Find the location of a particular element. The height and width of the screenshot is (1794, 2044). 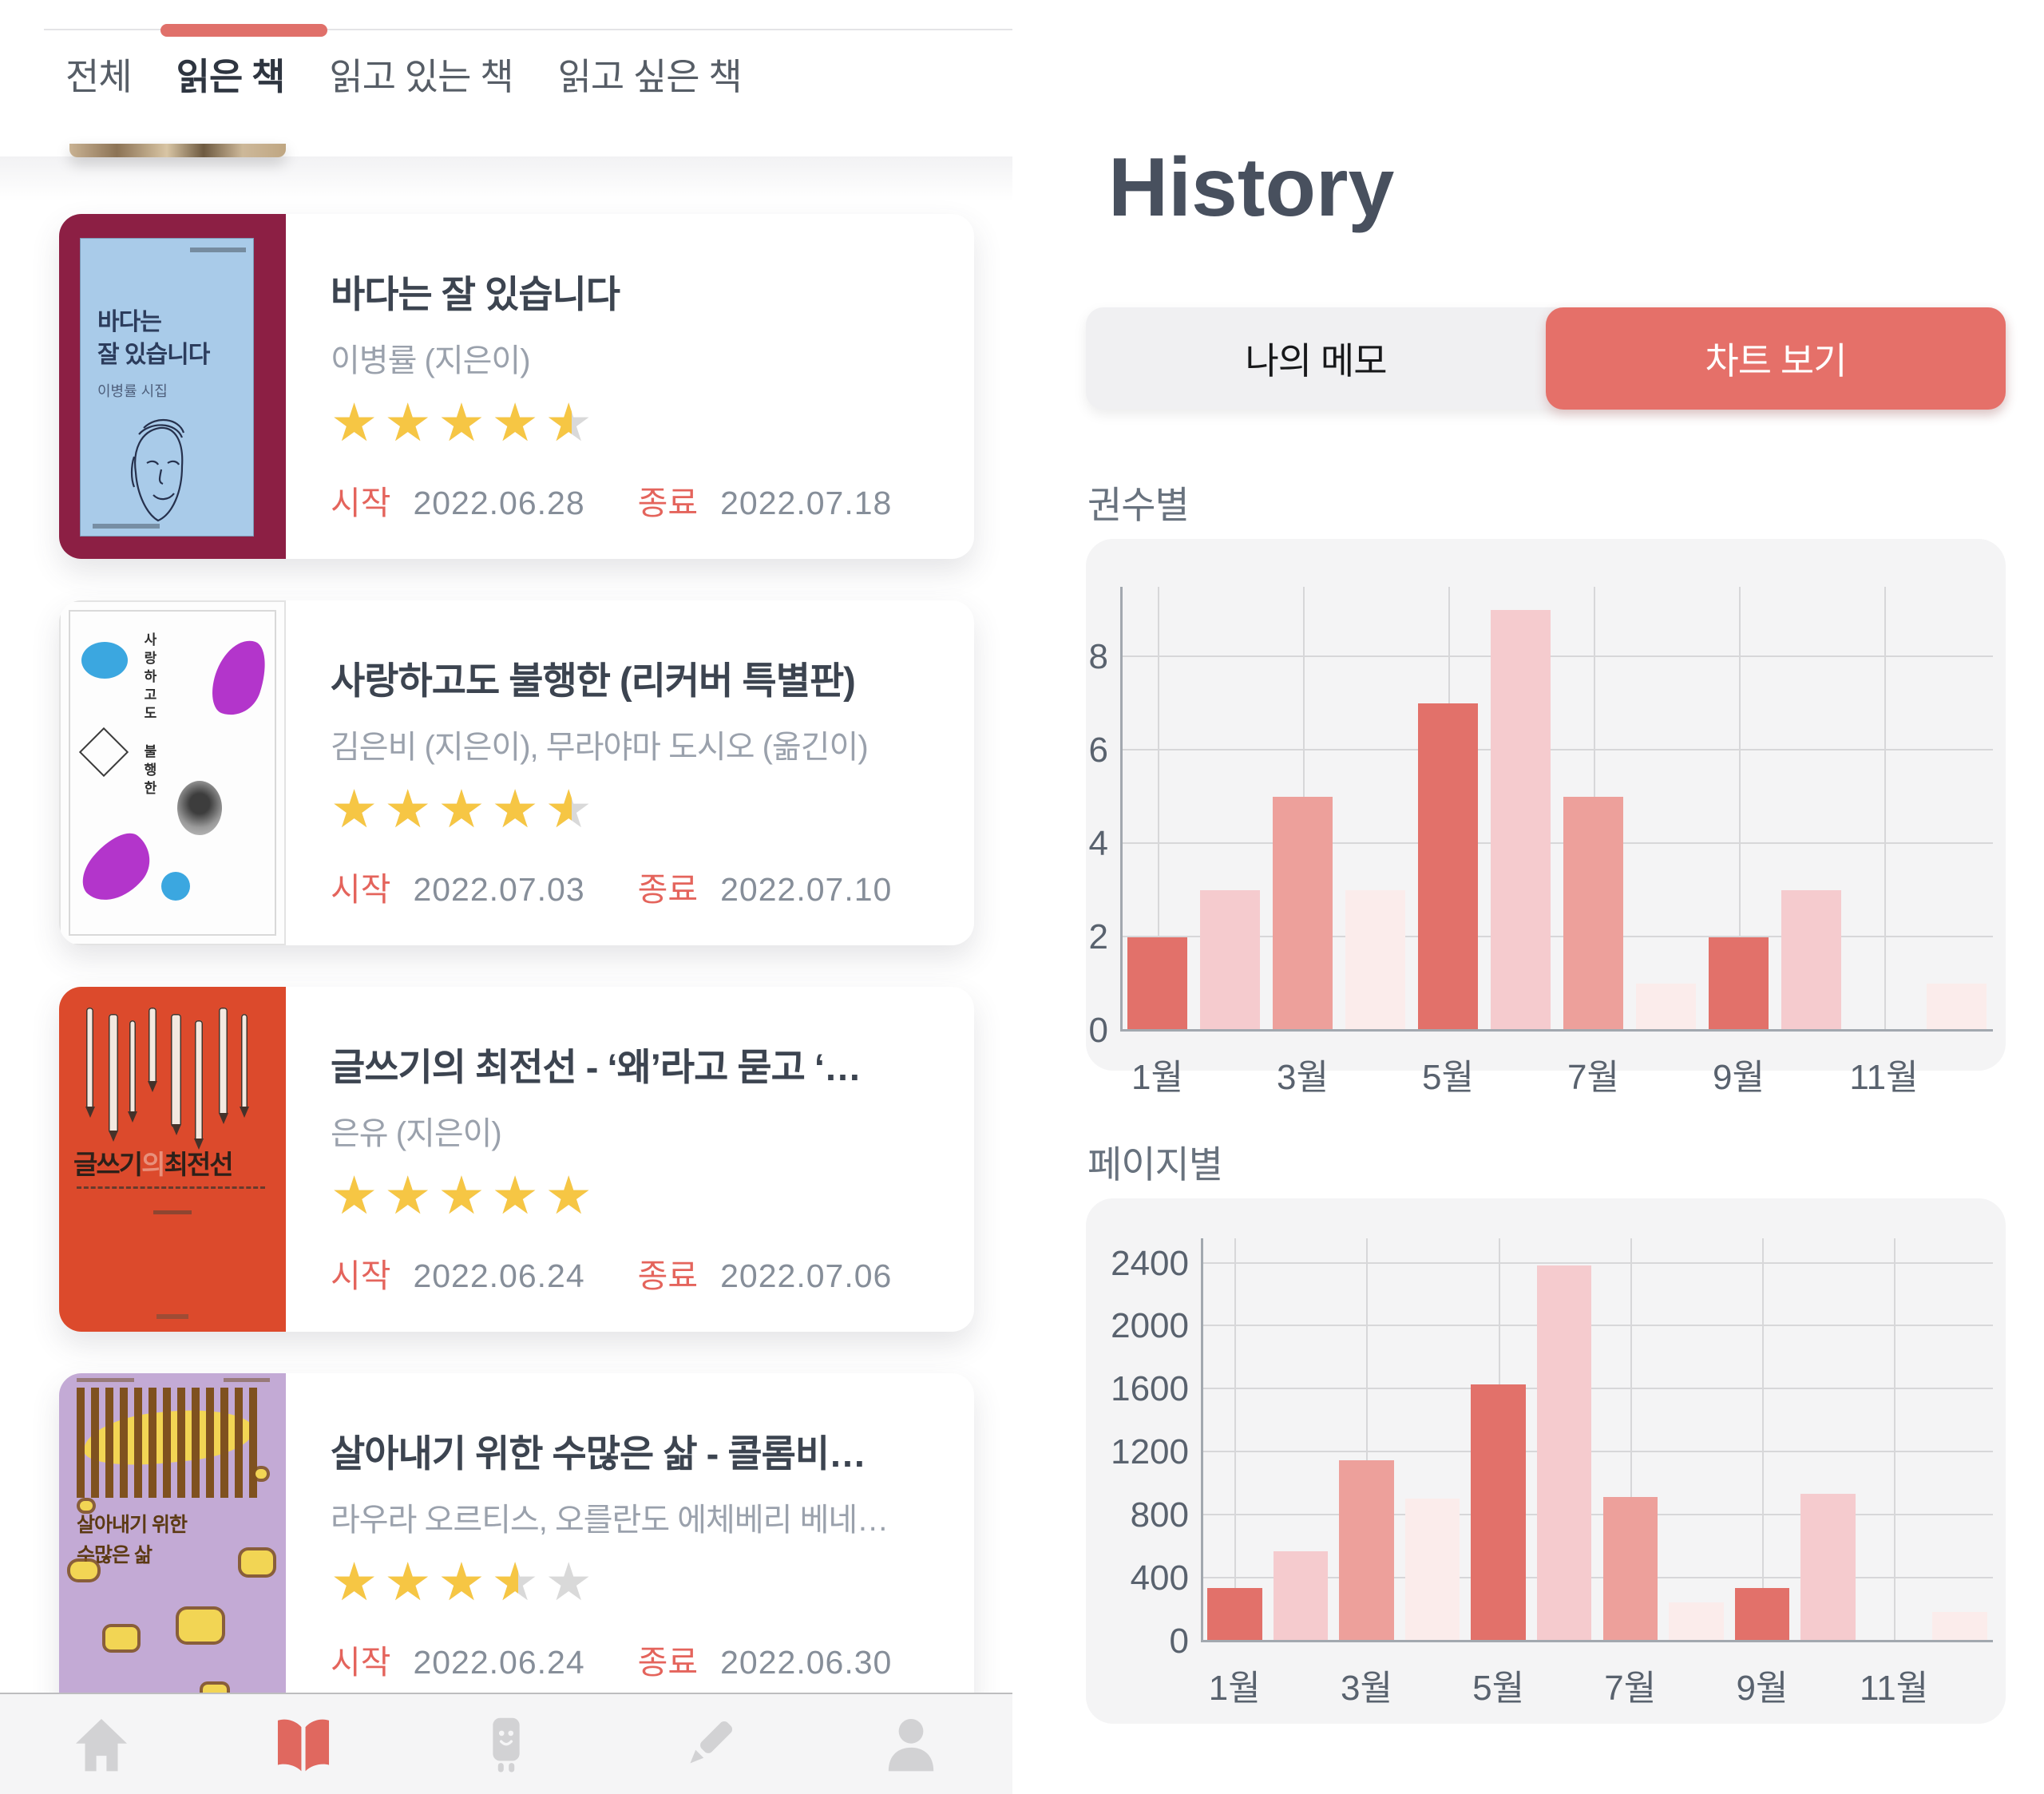

reading-dates: 시작 2022.06.24 종료 2022.07.06 is located at coordinates (652, 1273).